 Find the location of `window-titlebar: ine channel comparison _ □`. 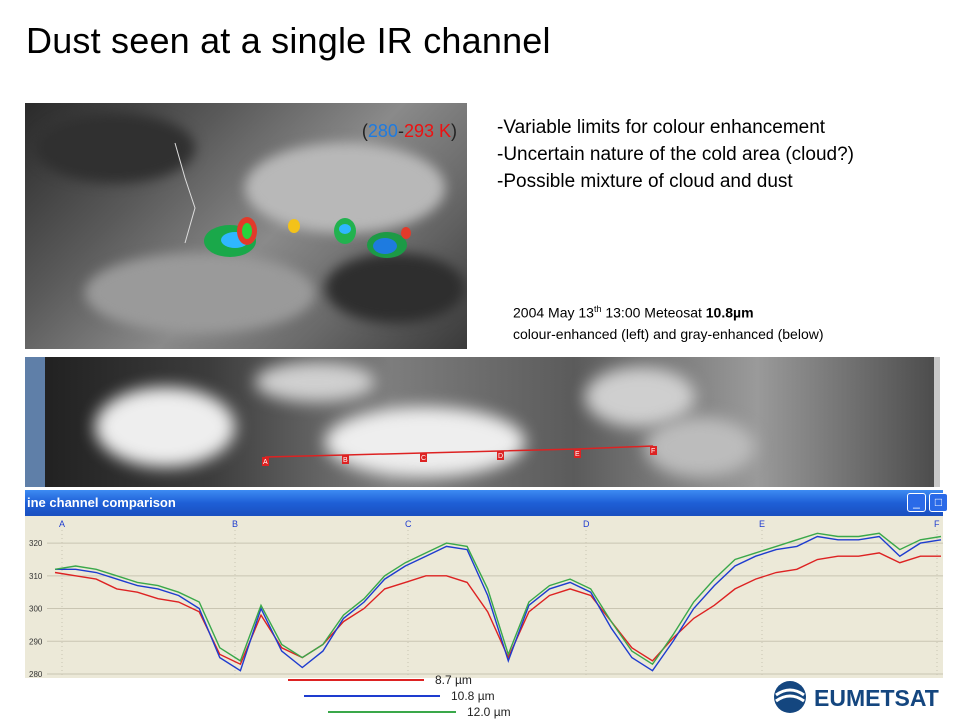

window-titlebar: ine channel comparison _ □ is located at coordinates (486, 503).